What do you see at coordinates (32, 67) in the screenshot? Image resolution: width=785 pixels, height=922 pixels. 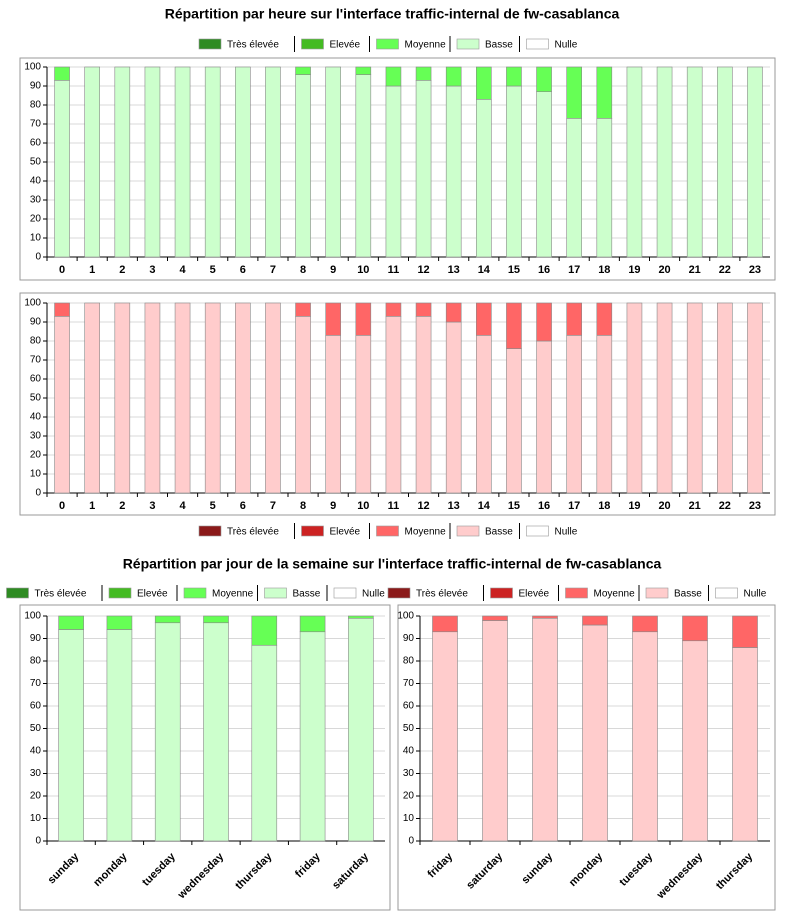 I see `y-tick-label: 100` at bounding box center [32, 67].